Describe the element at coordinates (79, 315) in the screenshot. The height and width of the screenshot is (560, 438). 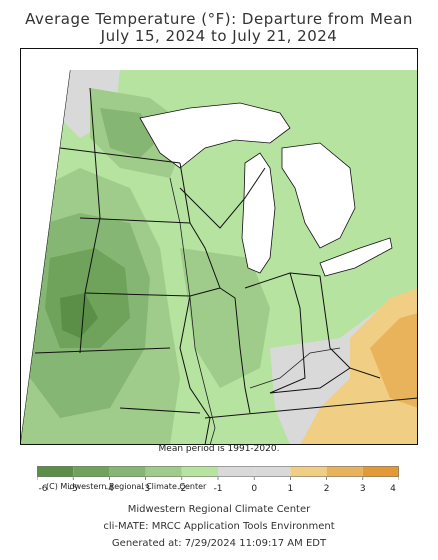
I see `cool-zone-minus6` at that location.